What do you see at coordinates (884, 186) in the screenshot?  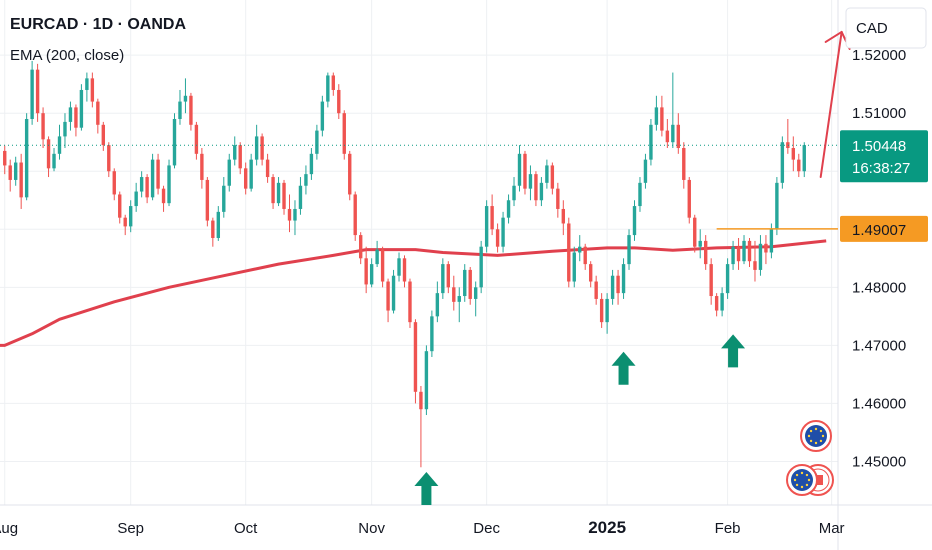 I see `price-labels: 1.50448 16:38:27 1.49007` at bounding box center [884, 186].